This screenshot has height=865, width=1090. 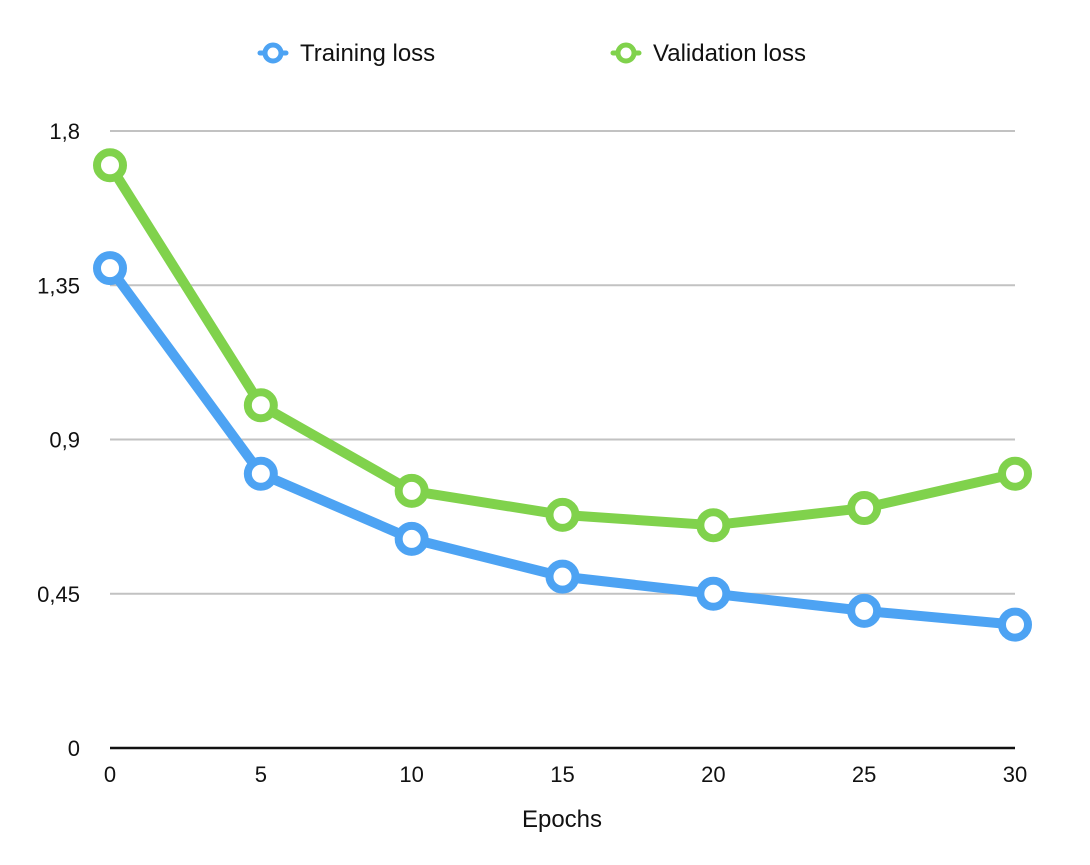 I want to click on y-tick-label: 0,9, so click(x=64, y=440).